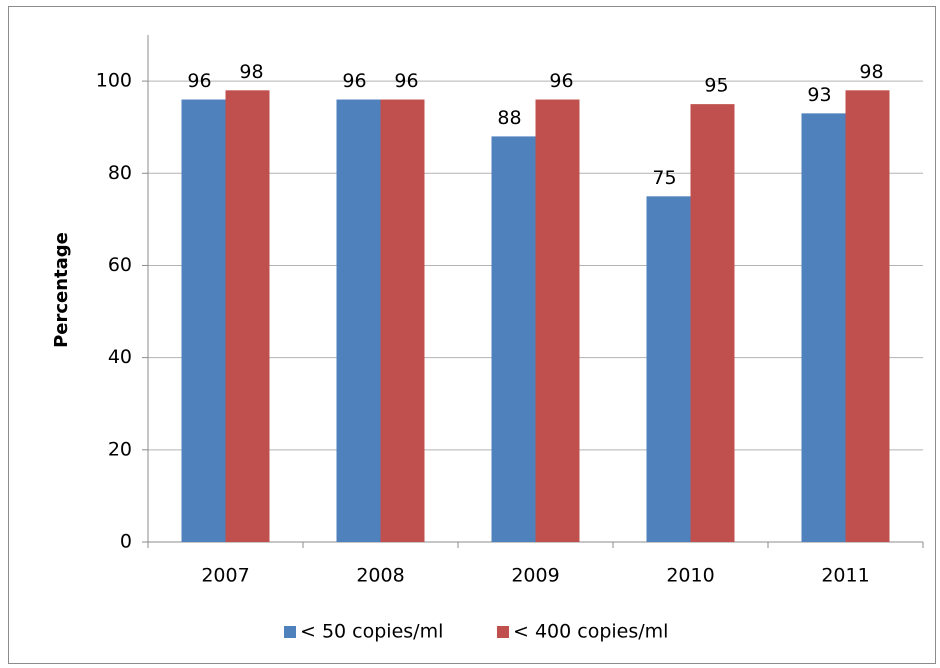  Describe the element at coordinates (120, 449) in the screenshot. I see `y-tick-label: 20` at that location.